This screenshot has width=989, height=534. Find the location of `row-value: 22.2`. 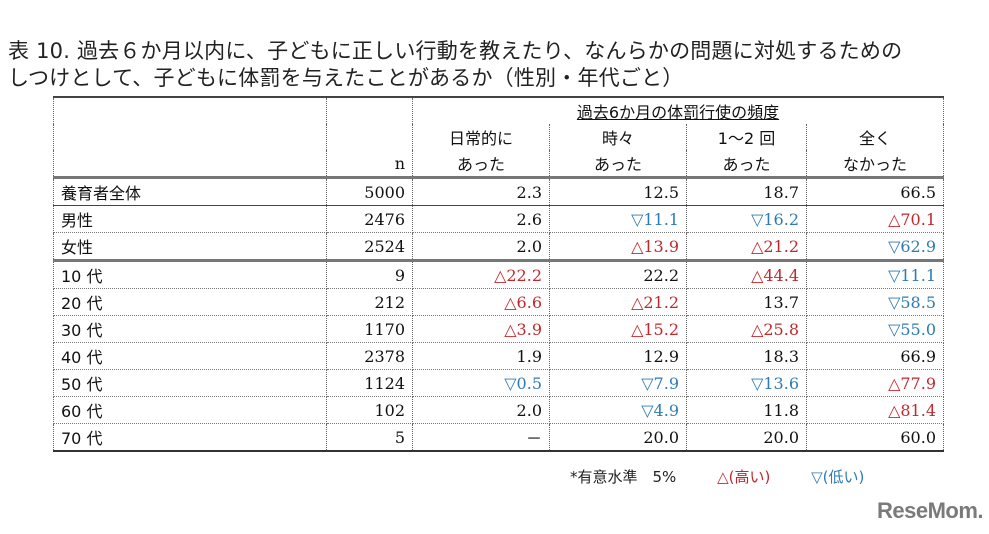

row-value: 22.2 is located at coordinates (618, 274).